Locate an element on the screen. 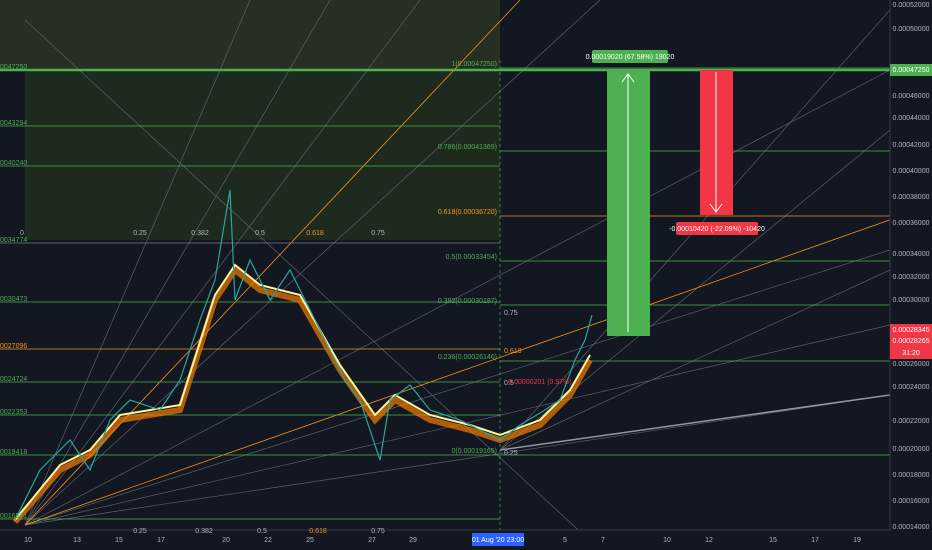 This screenshot has width=932, height=550. fib-level-label: 0.618(0.00036720) is located at coordinates (467, 212).